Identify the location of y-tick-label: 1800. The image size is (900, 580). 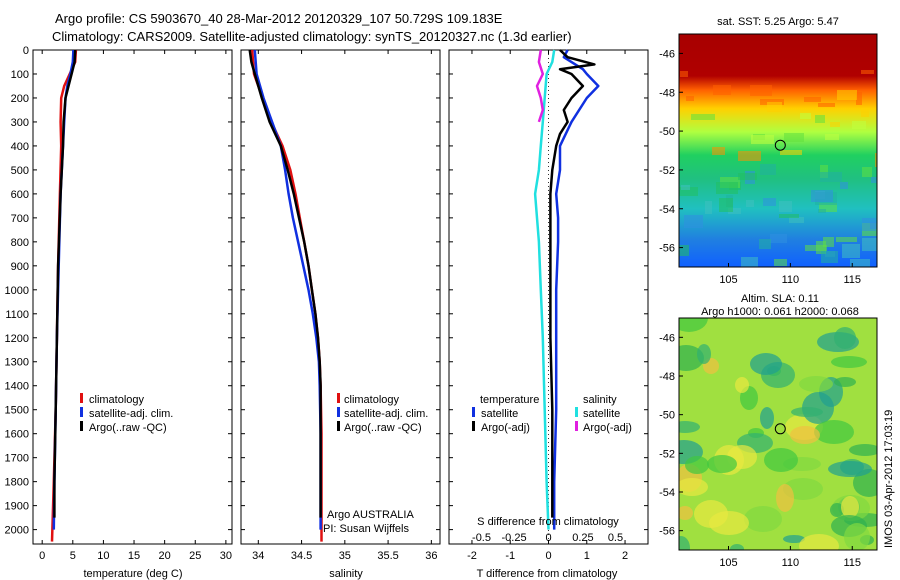
(17, 483).